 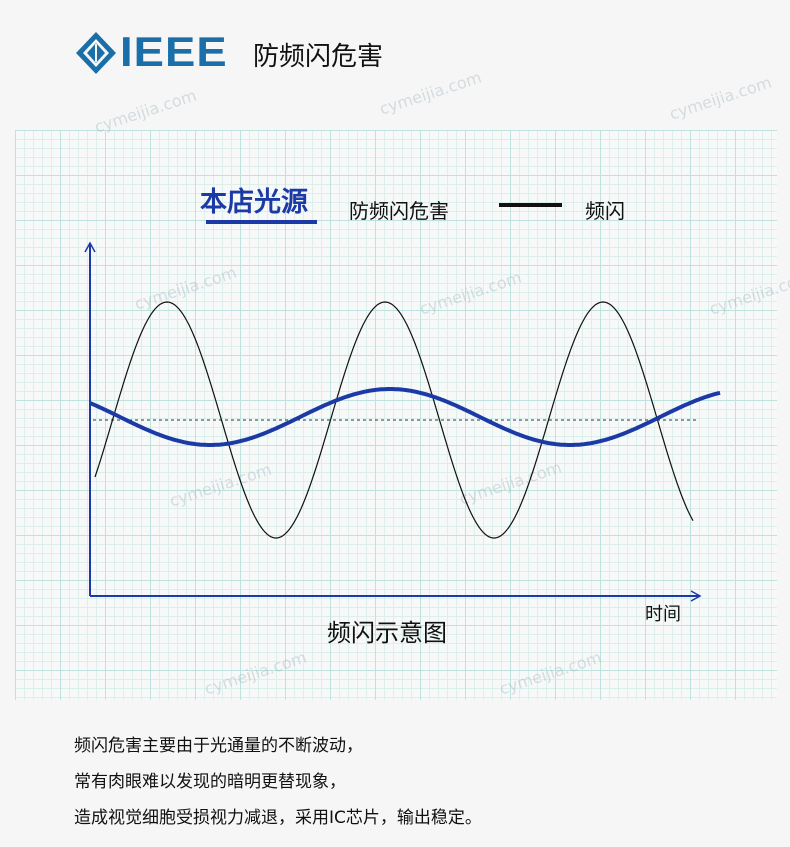 I want to click on description-line: 常有肉眼难以发现的暗明更替现象，, so click(x=210, y=782).